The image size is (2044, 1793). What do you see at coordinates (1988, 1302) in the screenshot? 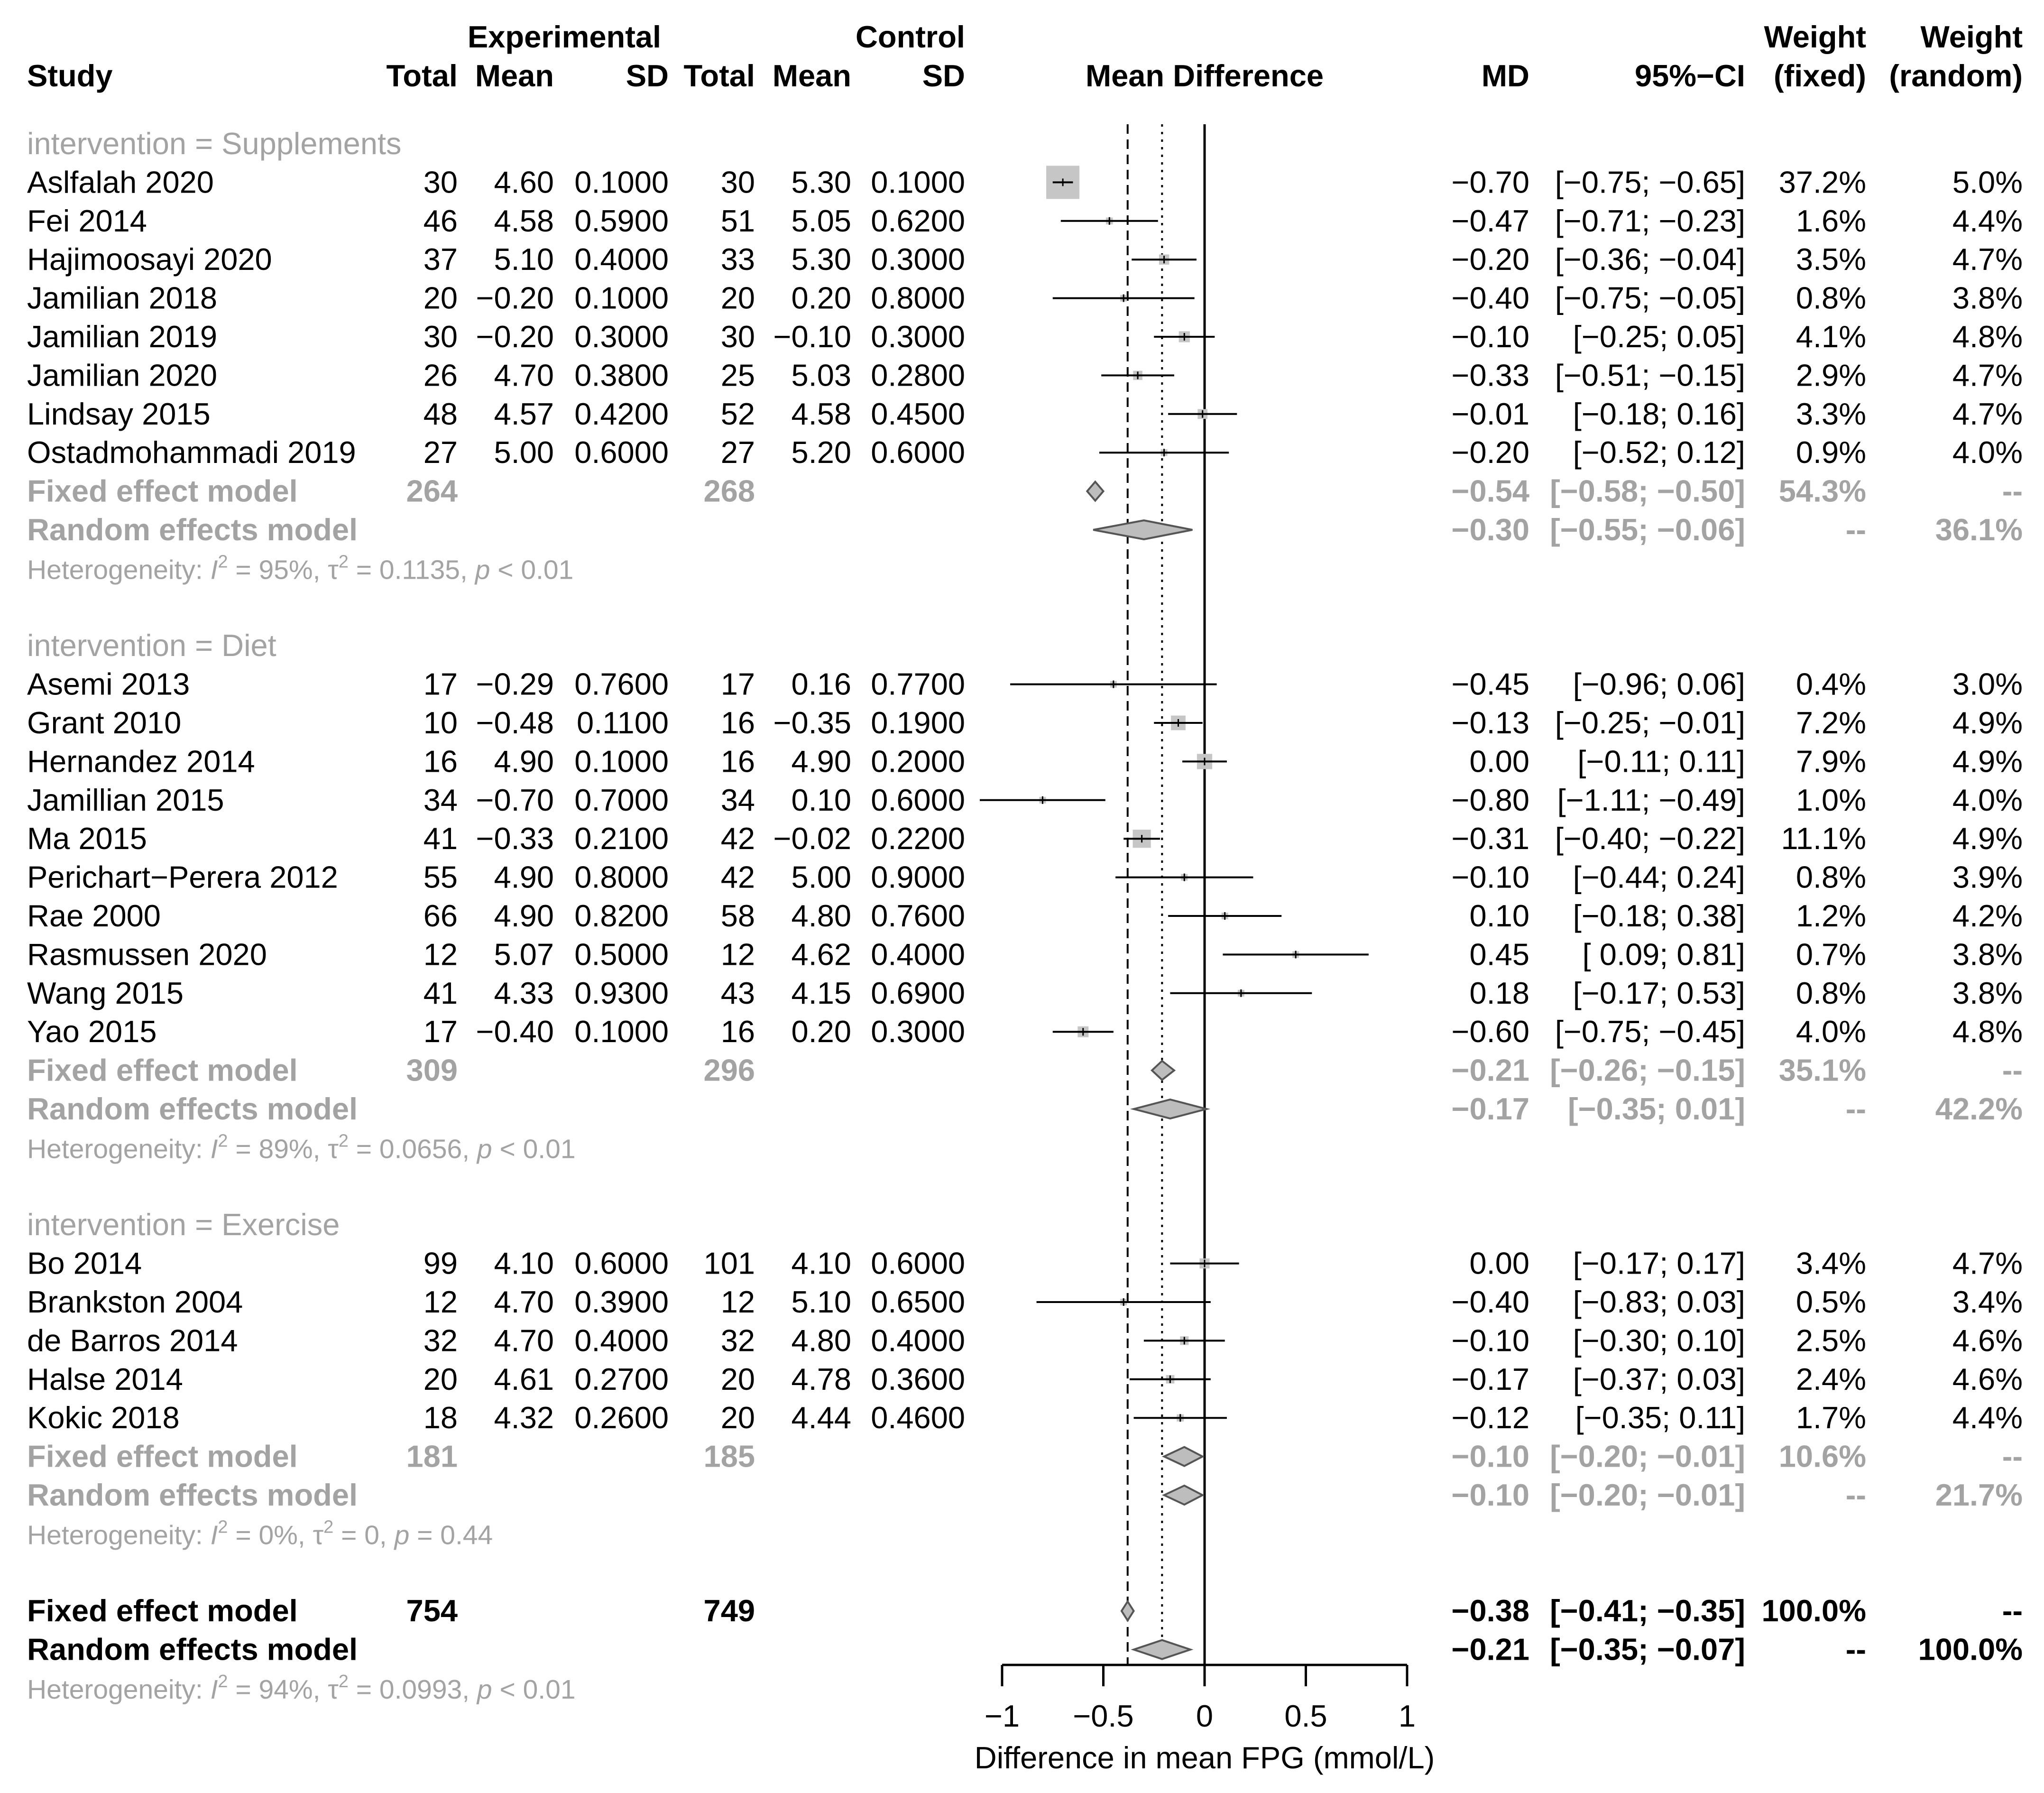
I see `weight-random: 3.4%` at bounding box center [1988, 1302].